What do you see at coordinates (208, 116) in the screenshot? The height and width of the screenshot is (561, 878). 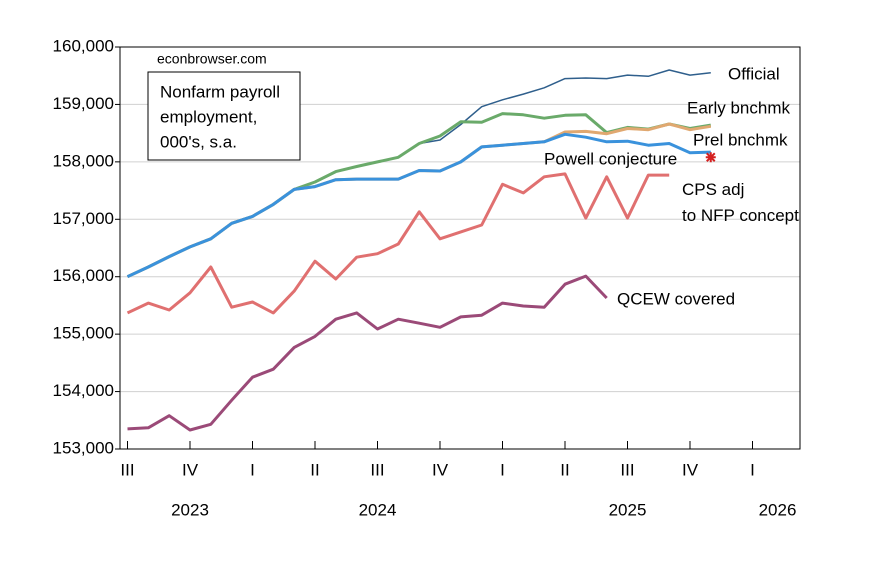 I see `annotation-line: employment,` at bounding box center [208, 116].